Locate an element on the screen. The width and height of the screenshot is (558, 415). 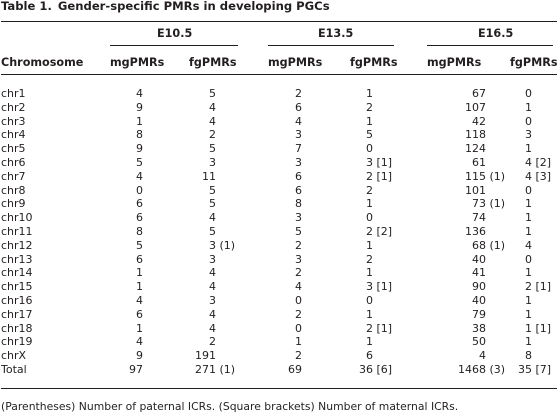
e165-fg-cell: 4 [2] is located at coordinates (538, 162).